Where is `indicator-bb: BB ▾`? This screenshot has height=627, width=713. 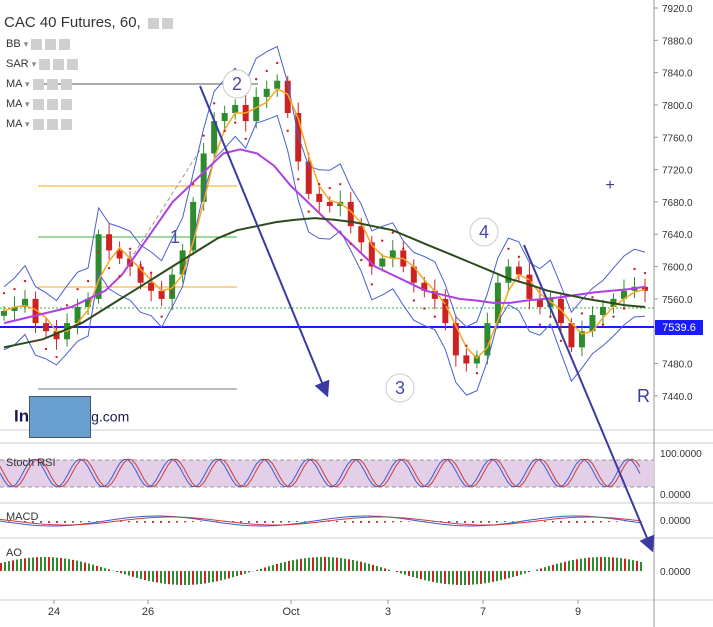 indicator-bb: BB ▾ is located at coordinates (38, 44).